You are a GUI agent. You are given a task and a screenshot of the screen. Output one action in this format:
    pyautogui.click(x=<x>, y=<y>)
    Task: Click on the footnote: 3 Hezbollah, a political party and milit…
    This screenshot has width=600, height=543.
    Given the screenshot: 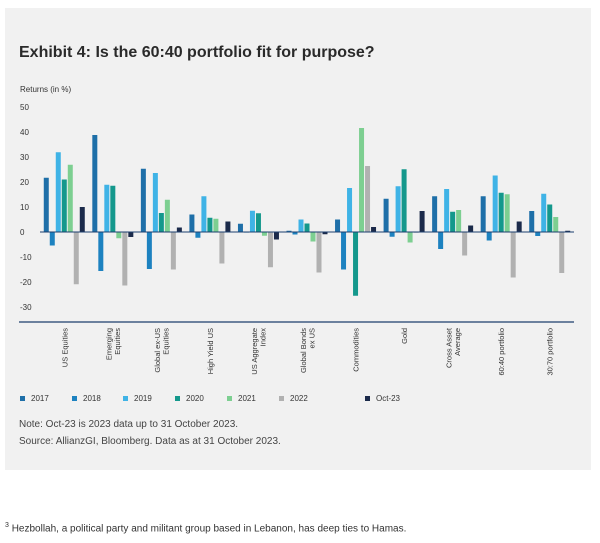 What is the action you would take?
    pyautogui.click(x=205, y=528)
    